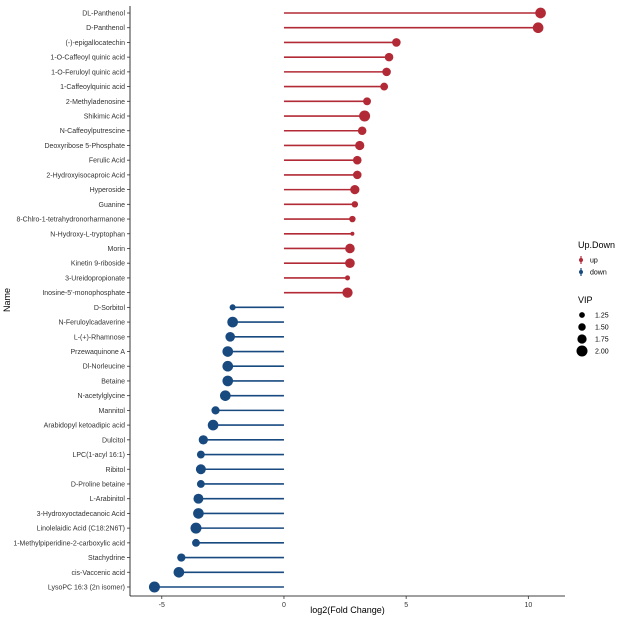 The image size is (622, 622). Describe the element at coordinates (112, 411) in the screenshot. I see `y-tick-label: Mannitol` at that location.